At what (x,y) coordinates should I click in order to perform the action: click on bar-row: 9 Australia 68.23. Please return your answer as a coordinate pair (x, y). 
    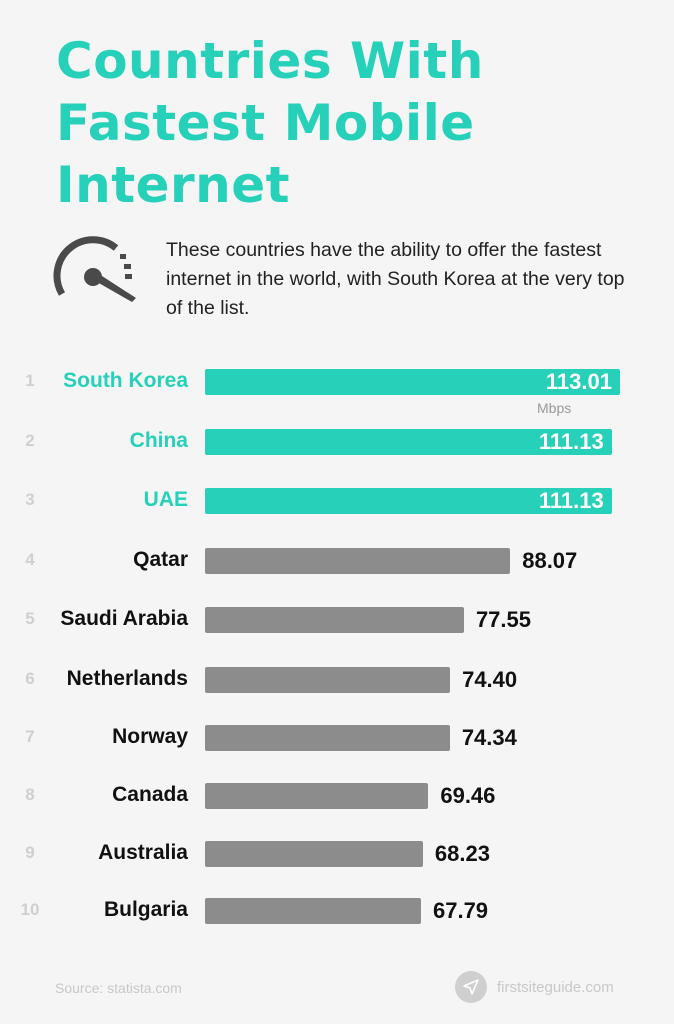
    Looking at the image, I should click on (337, 854).